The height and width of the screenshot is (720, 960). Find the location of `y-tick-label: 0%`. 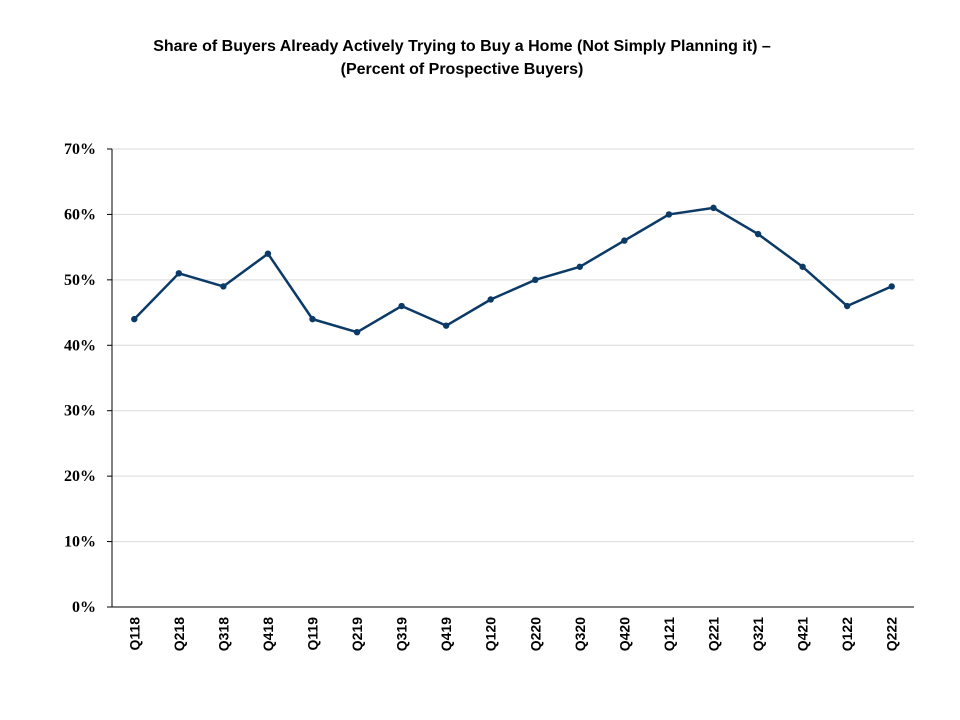

y-tick-label: 0% is located at coordinates (84, 607).